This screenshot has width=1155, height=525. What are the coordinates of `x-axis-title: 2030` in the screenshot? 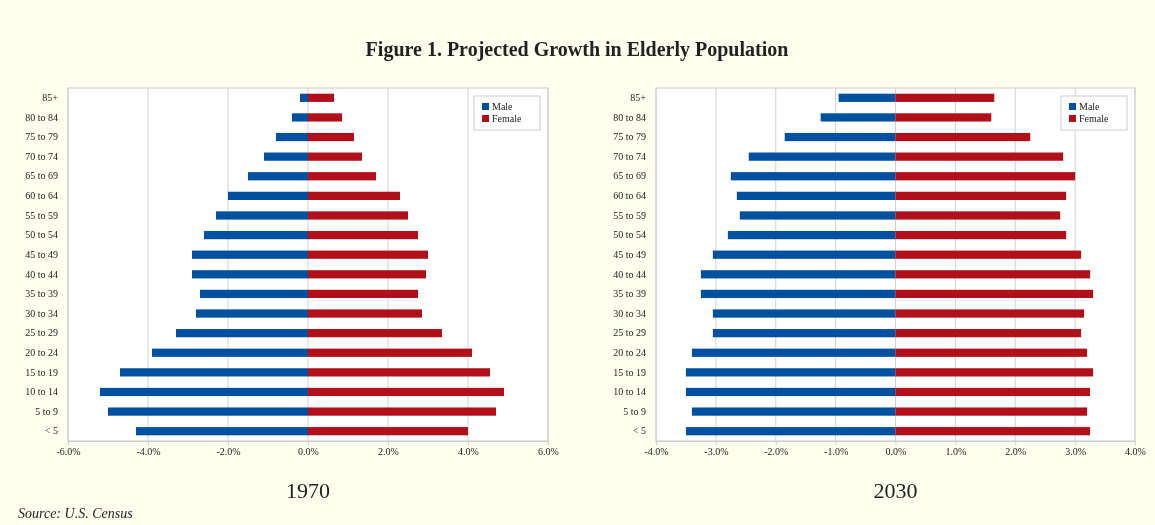 It's located at (895, 490).